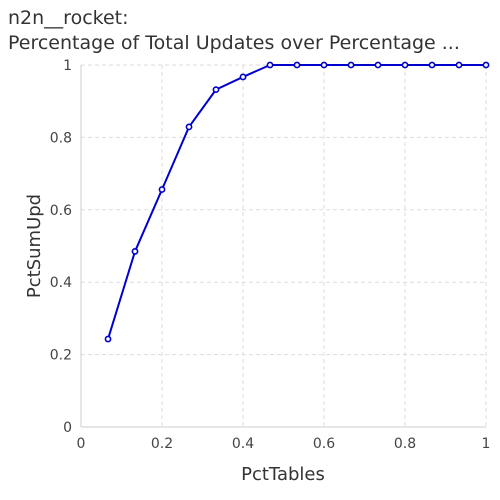 The image size is (500, 500). I want to click on x-tick-label: 0.2, so click(162, 444).